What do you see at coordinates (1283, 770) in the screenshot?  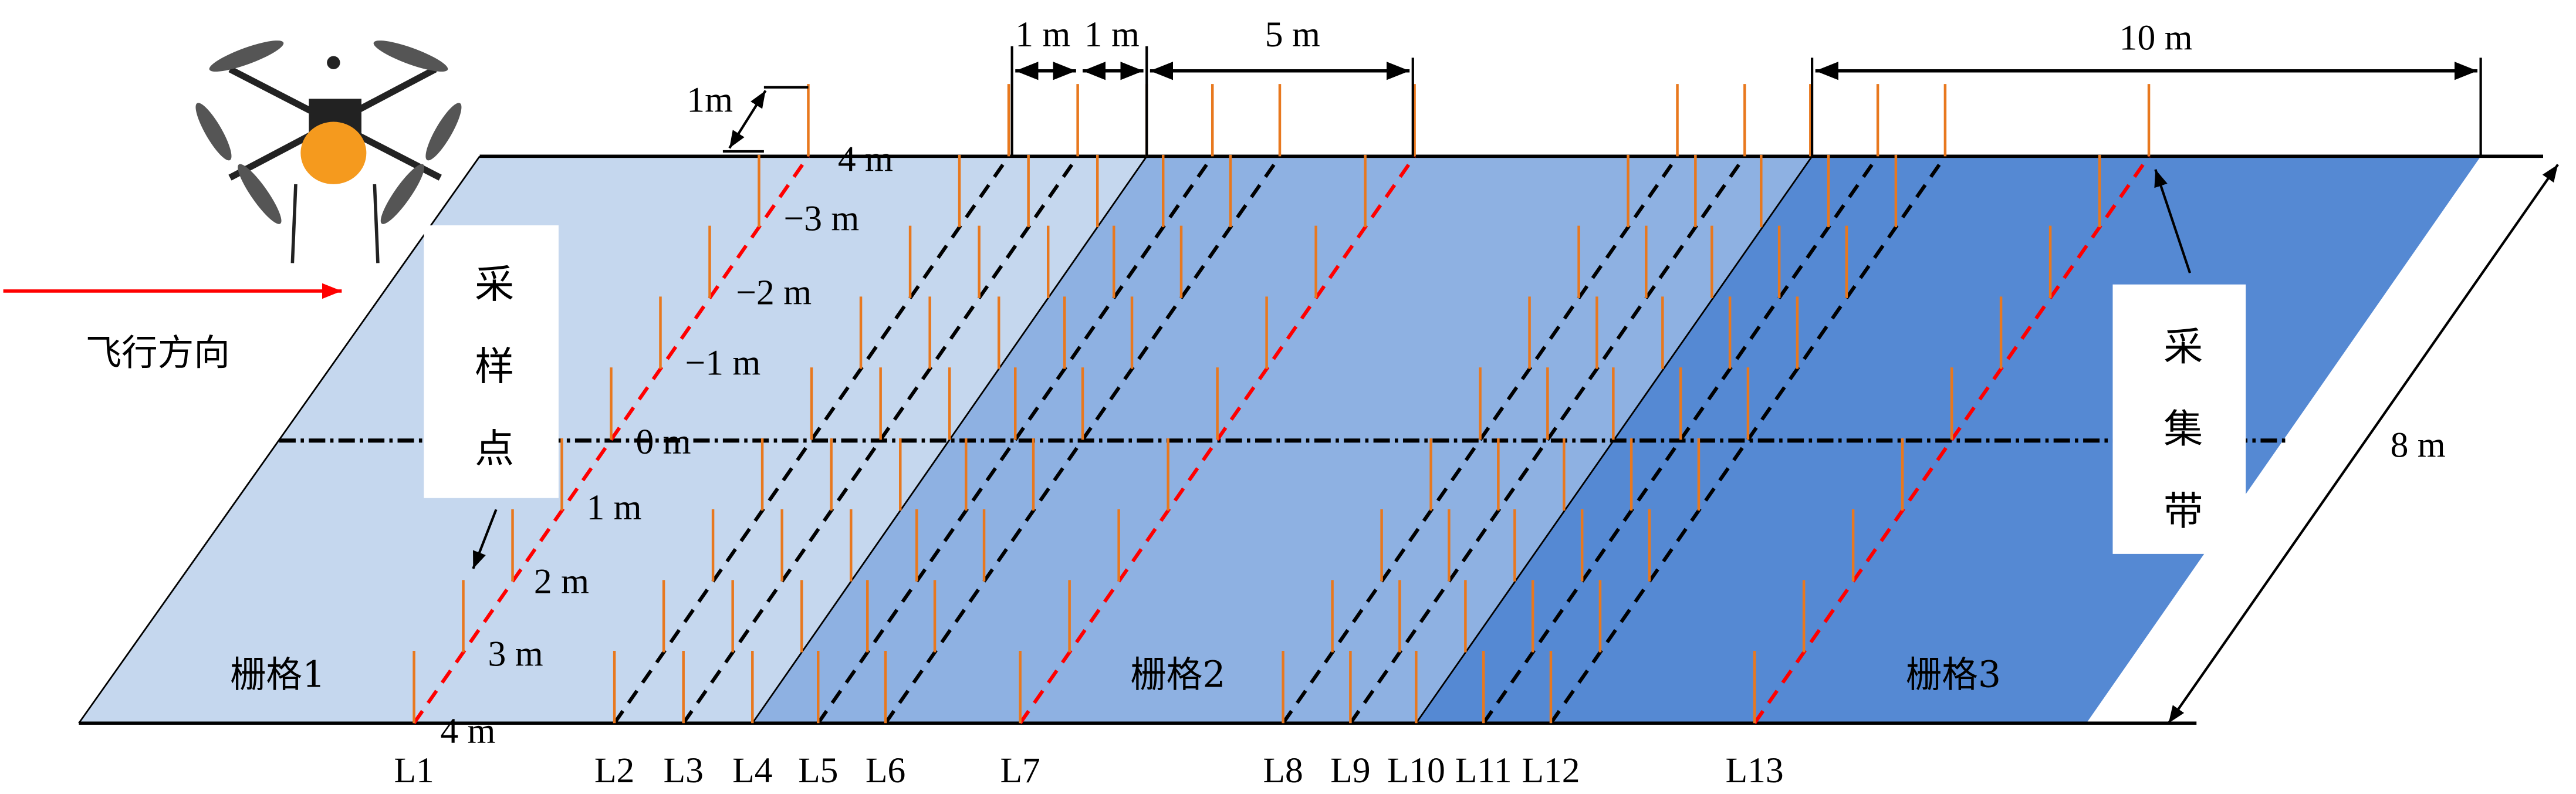 I see `line-label: L8` at bounding box center [1283, 770].